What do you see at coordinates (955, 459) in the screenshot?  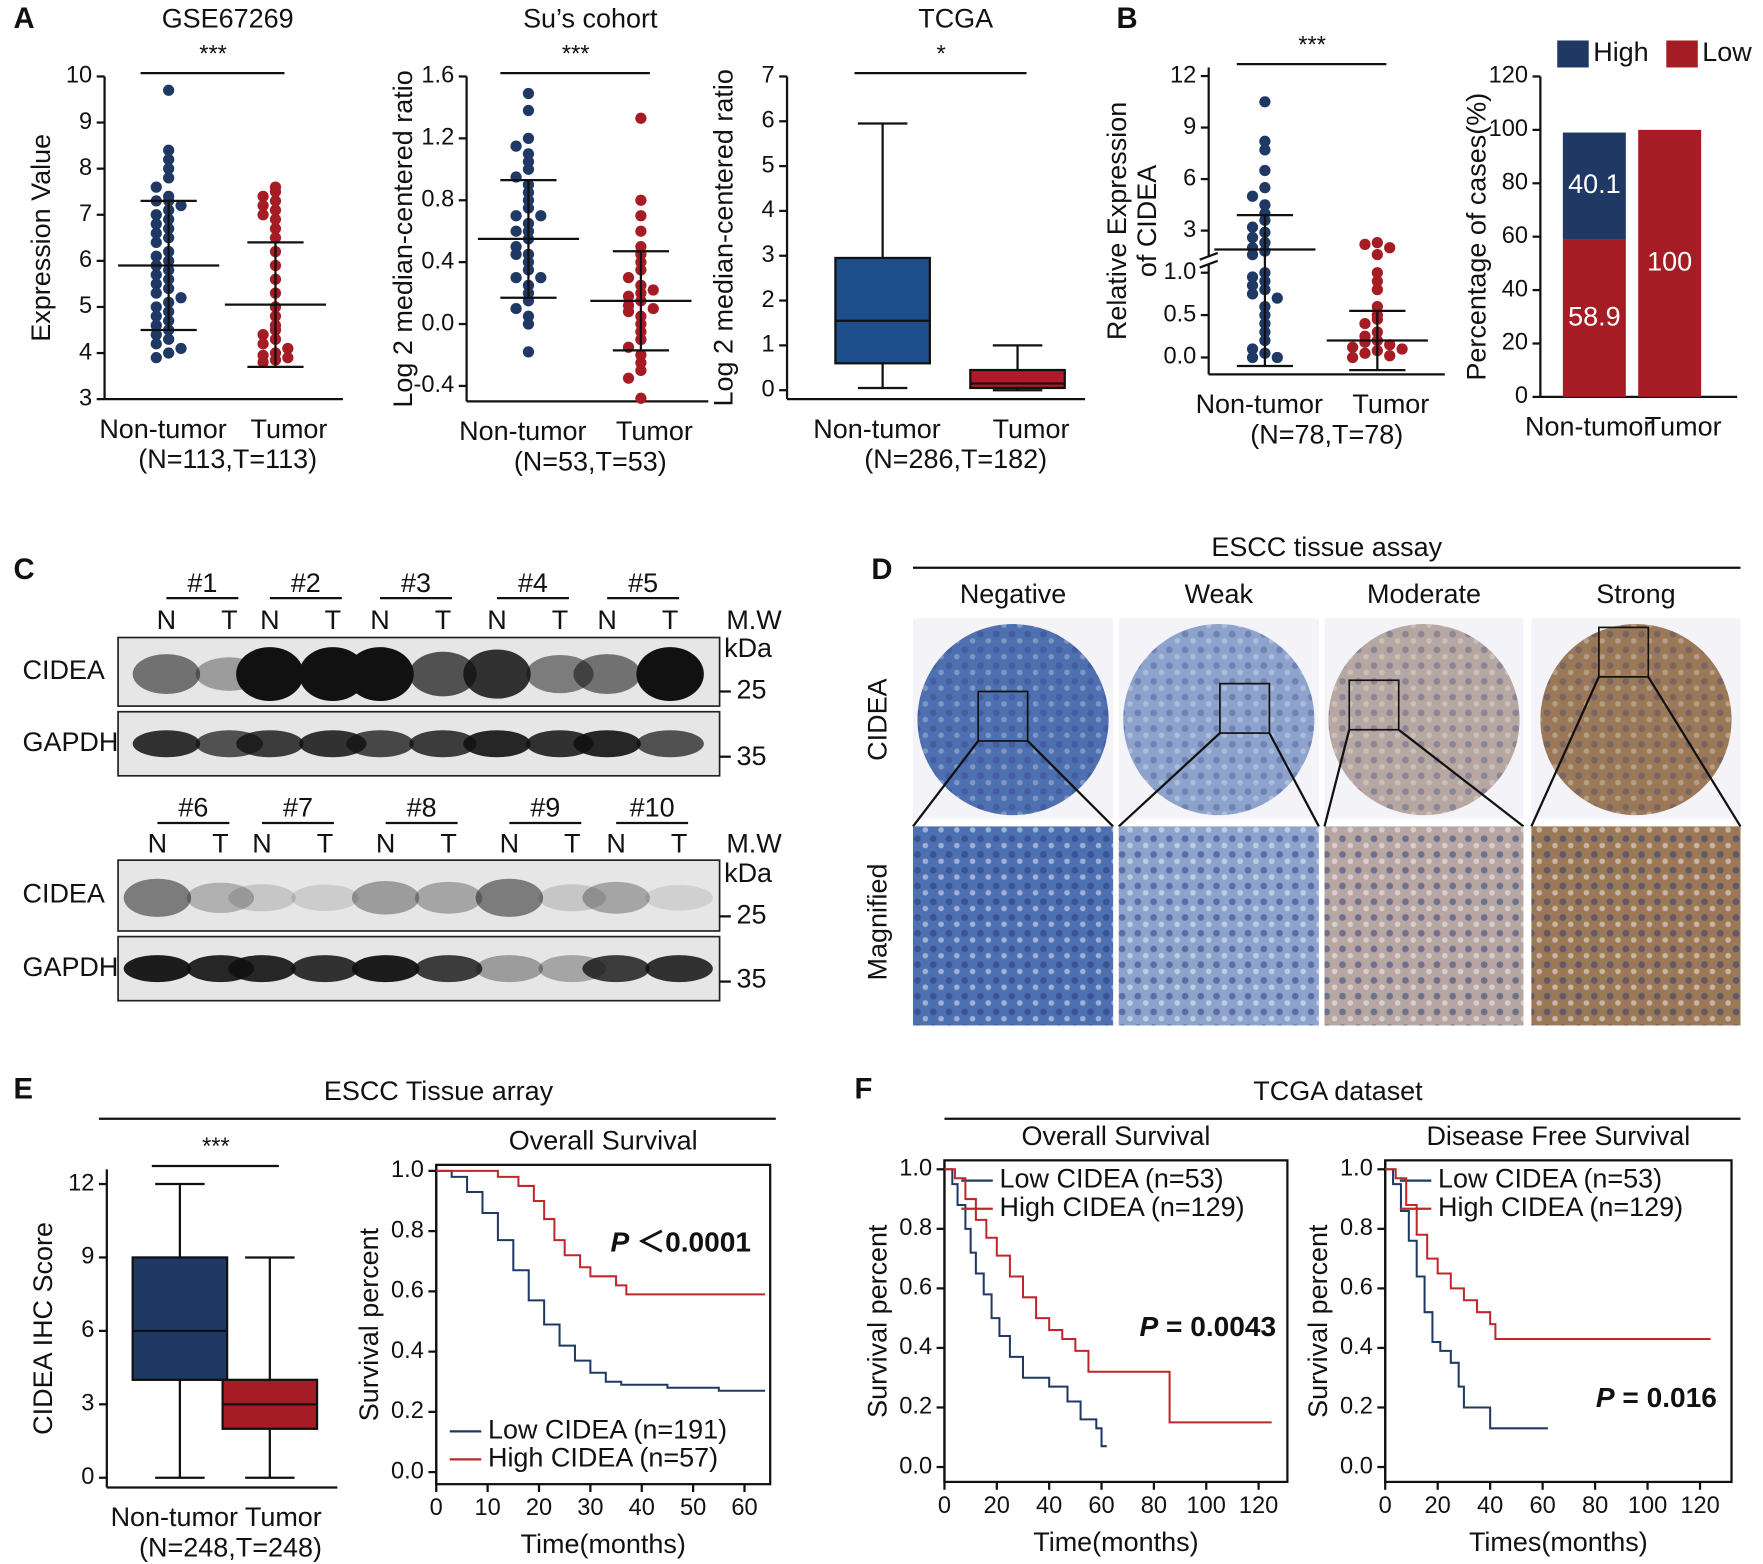 I see `x-note: (N=286,T=182)` at bounding box center [955, 459].